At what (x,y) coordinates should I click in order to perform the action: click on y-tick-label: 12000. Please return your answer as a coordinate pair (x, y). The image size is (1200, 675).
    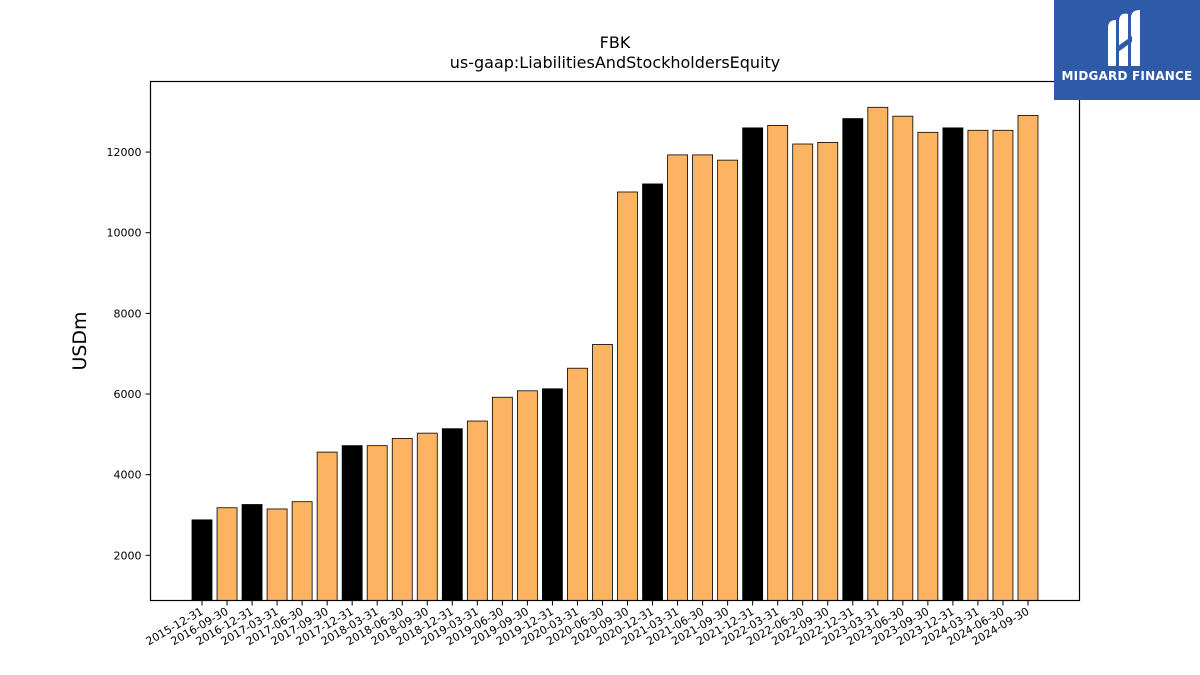
    Looking at the image, I should click on (124, 152).